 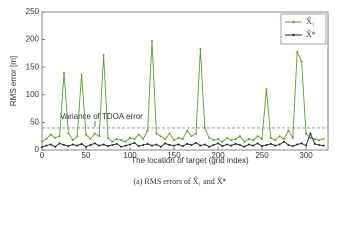 I want to click on x-axis-label: The location of target (grid index), so click(x=190, y=160).